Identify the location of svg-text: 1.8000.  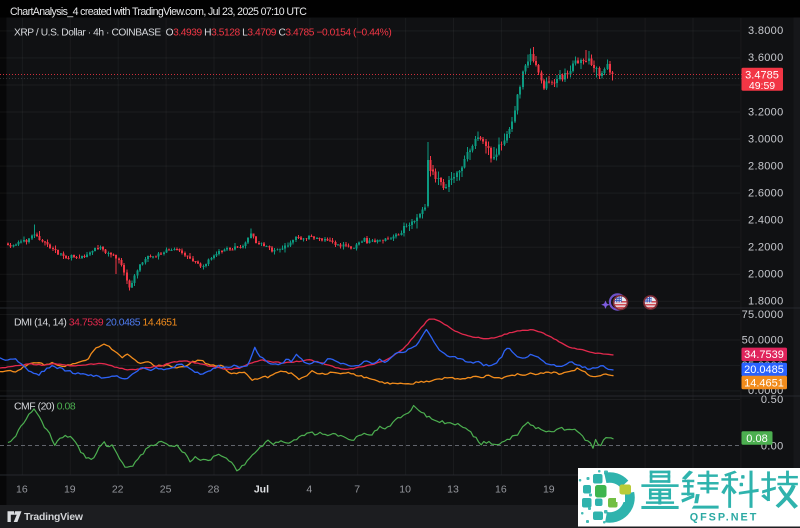
(765, 302).